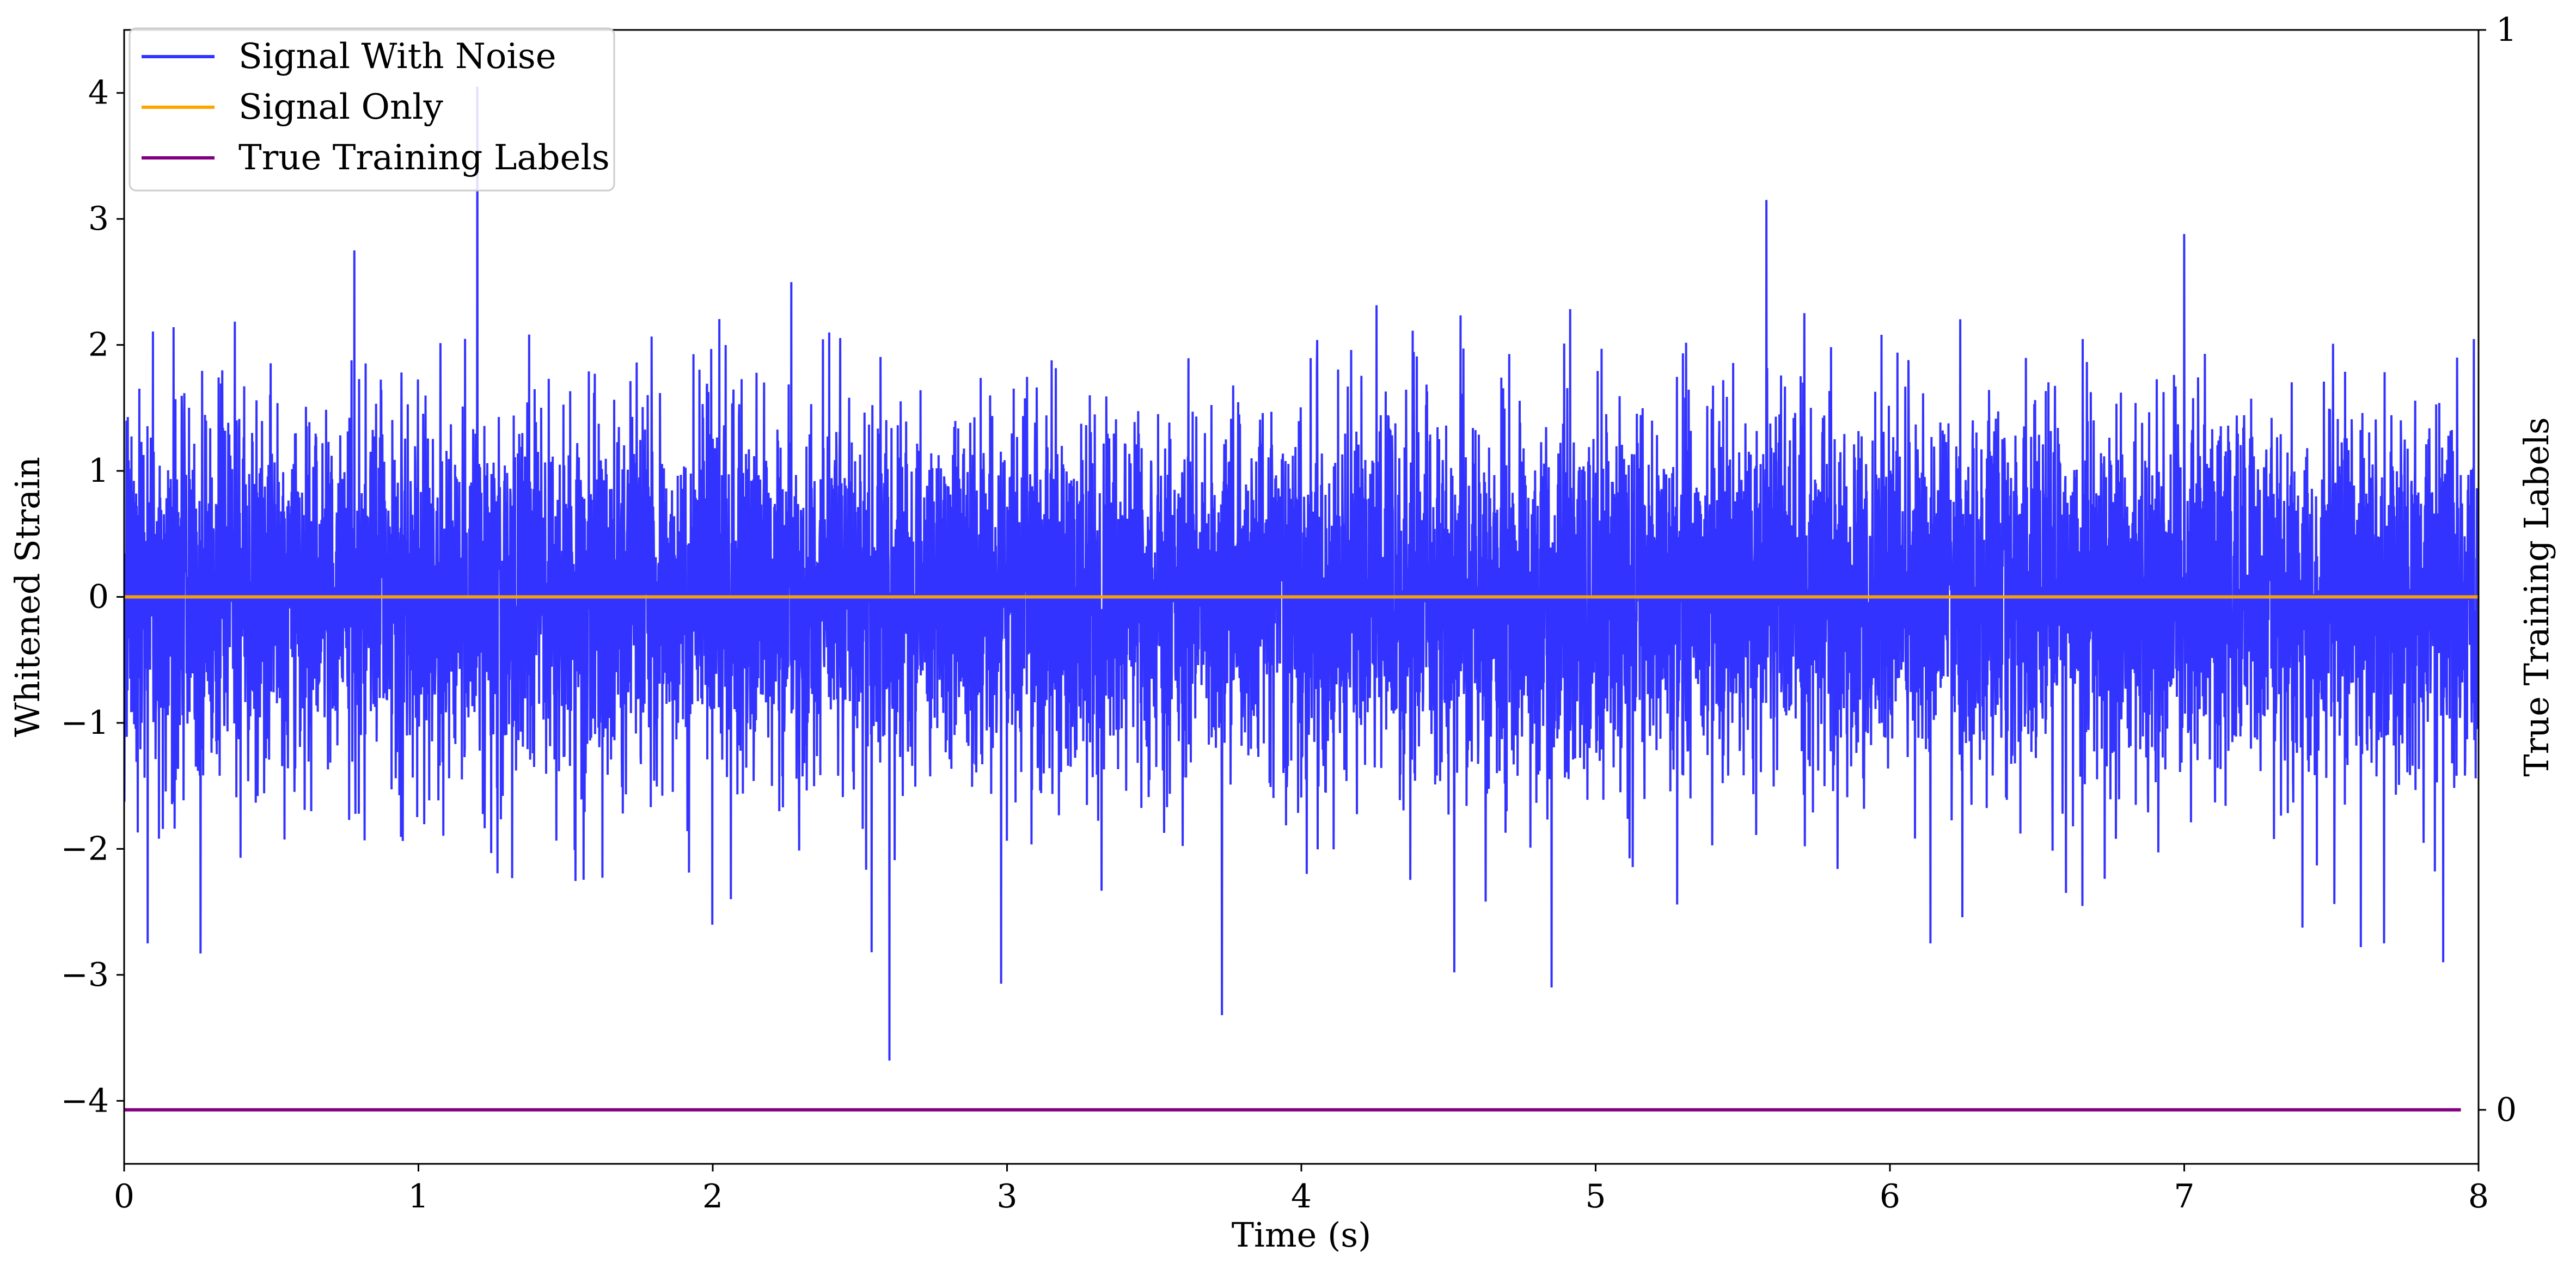 The width and height of the screenshot is (2576, 1270). What do you see at coordinates (1890, 1196) in the screenshot?
I see `x-tick-label: 6` at bounding box center [1890, 1196].